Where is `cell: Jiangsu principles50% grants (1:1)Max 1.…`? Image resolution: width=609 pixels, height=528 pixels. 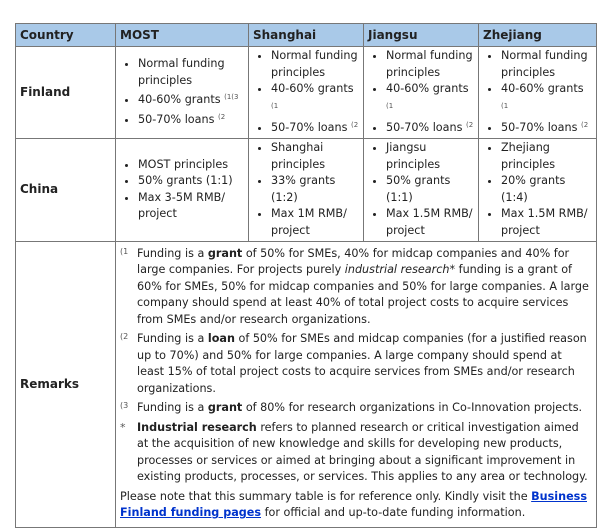 cell: Jiangsu principles50% grants (1:1)Max 1.… is located at coordinates (421, 189).